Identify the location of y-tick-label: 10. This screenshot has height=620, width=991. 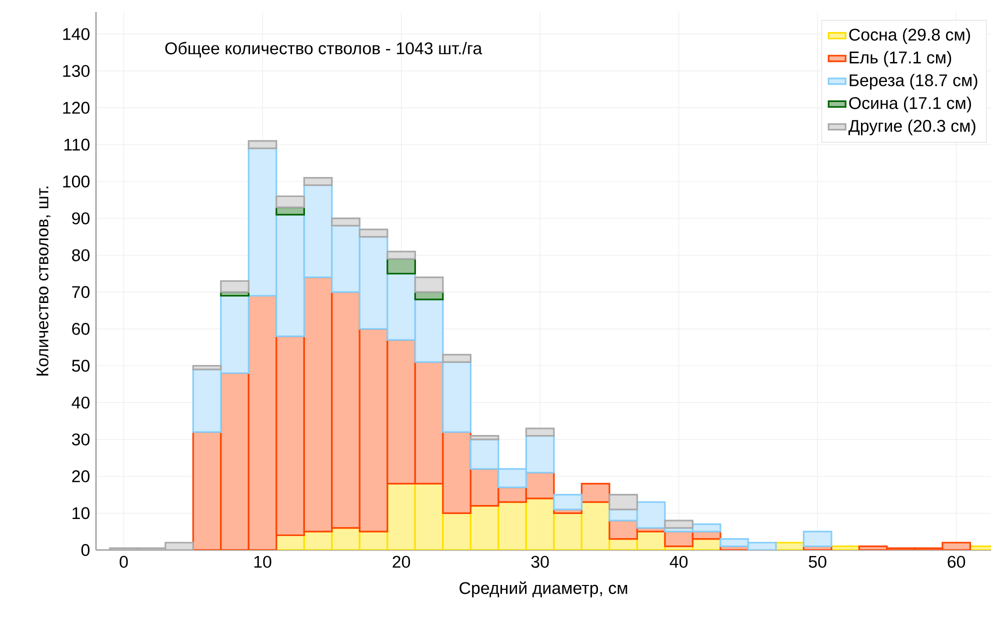
(81, 513).